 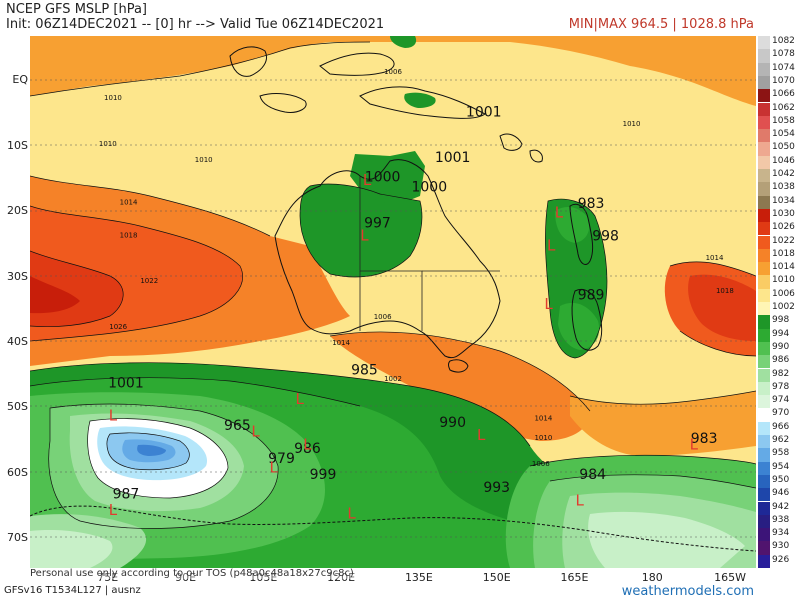 I want to click on isobar-label: 1002, so click(x=393, y=379).